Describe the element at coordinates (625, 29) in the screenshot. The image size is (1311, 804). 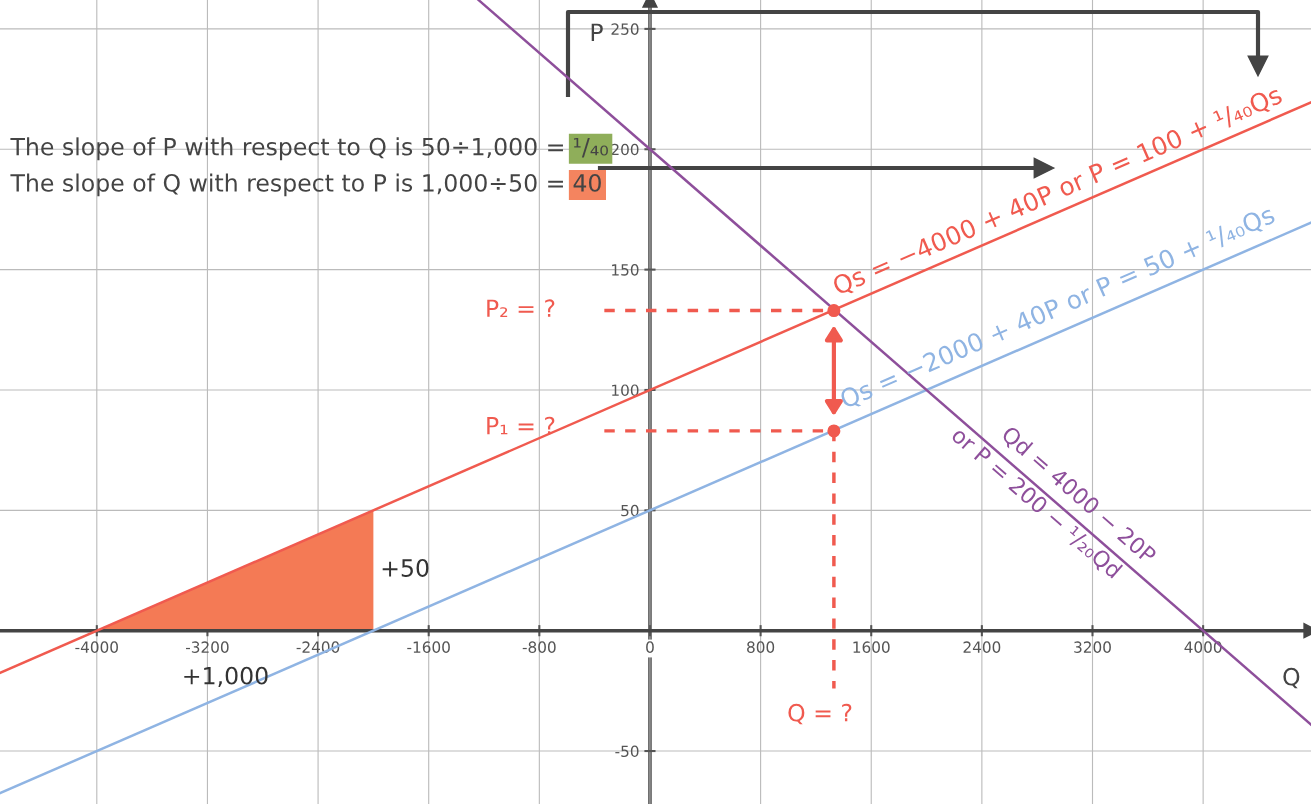
I see `y-tick-label: 250` at that location.